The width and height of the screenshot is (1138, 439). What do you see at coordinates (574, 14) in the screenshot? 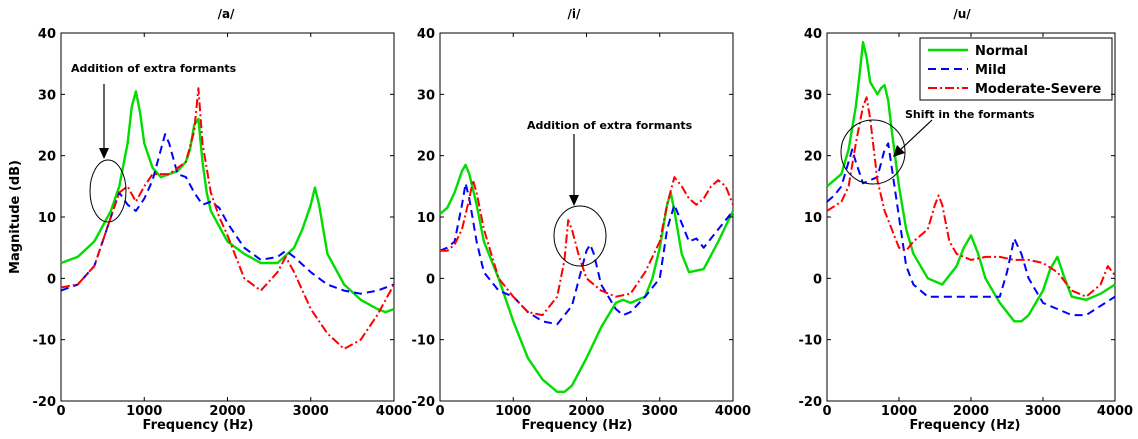
I see `panel-title: /i/` at bounding box center [574, 14].